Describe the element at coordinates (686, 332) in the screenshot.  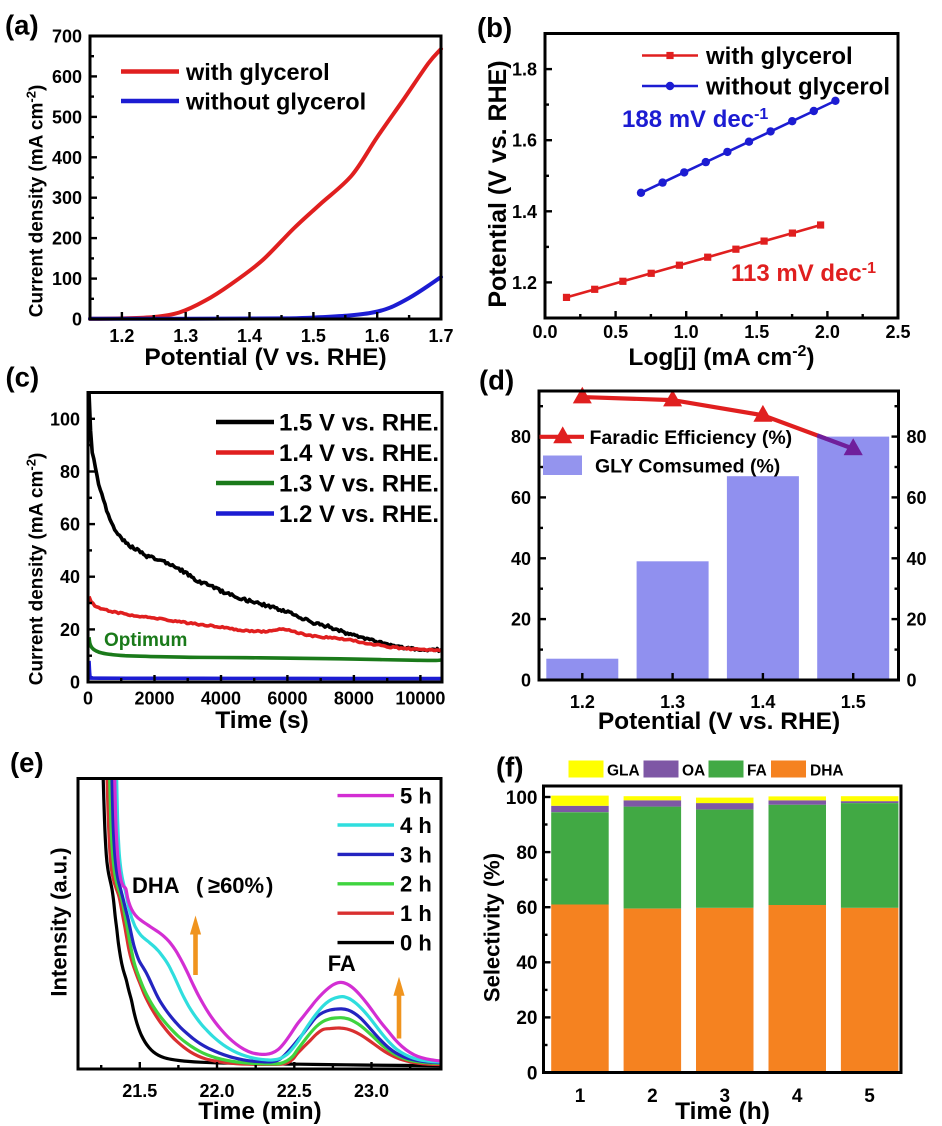
I see `svg-text: 1.0` at that location.